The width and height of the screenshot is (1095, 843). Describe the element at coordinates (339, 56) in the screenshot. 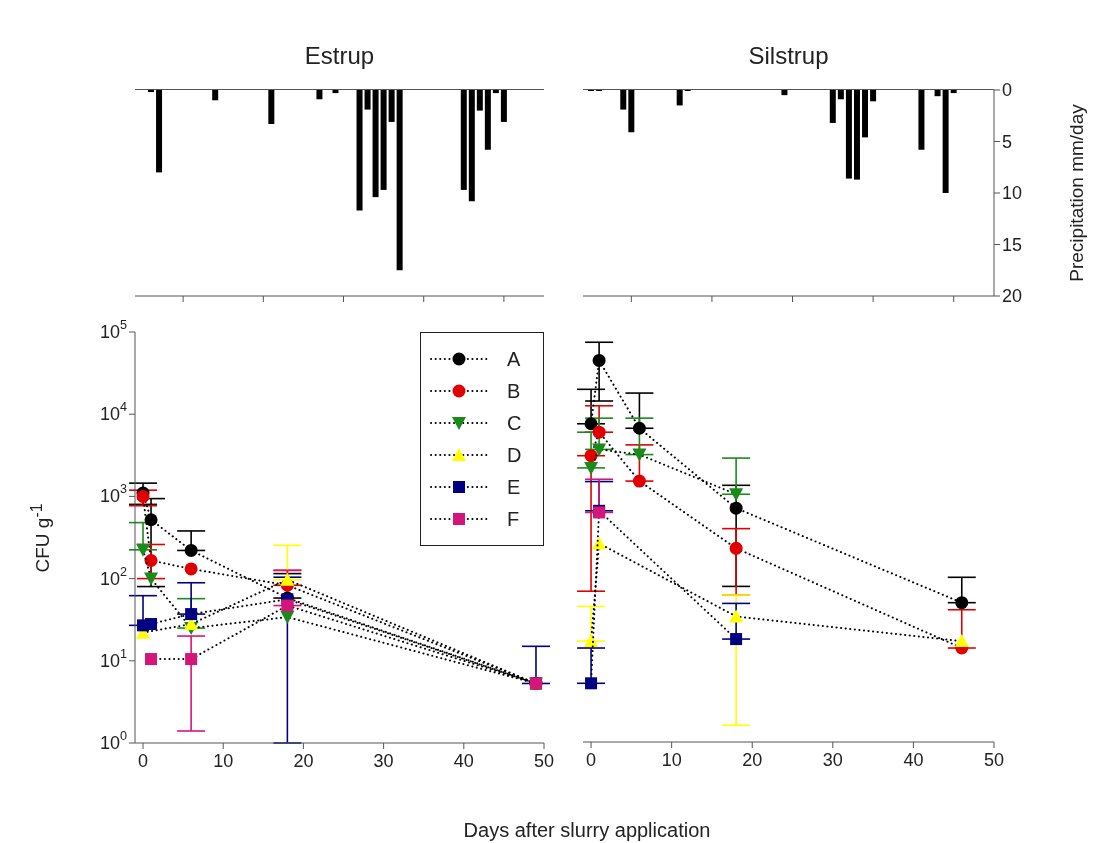

I see `chart-title: Estrup` at that location.